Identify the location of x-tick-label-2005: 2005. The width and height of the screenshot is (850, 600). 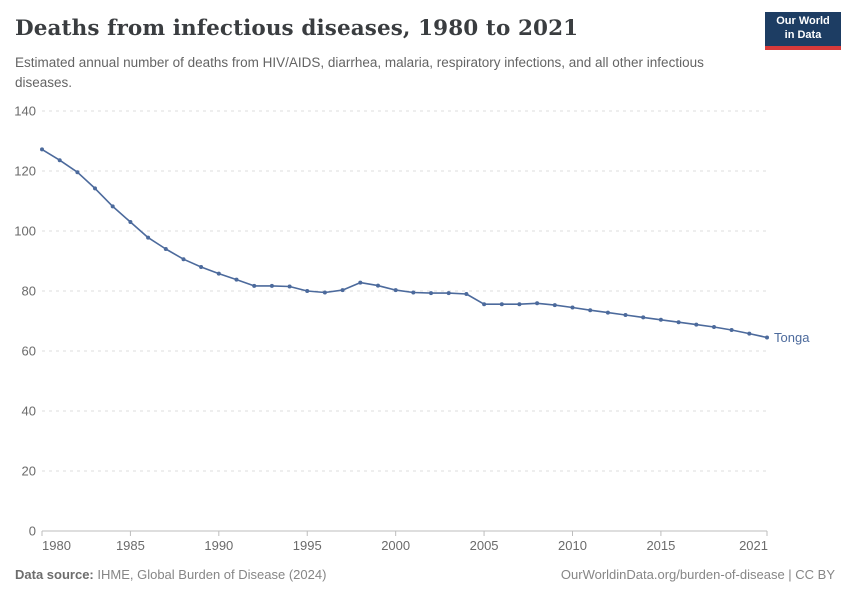
(484, 545).